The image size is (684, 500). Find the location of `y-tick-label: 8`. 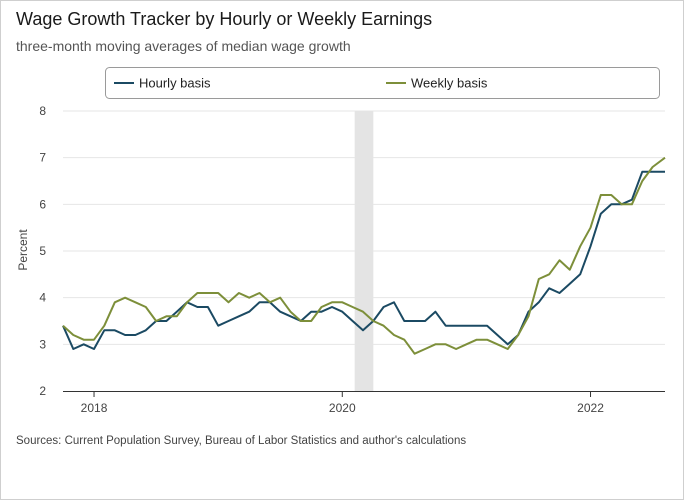

y-tick-label: 8 is located at coordinates (42, 111).